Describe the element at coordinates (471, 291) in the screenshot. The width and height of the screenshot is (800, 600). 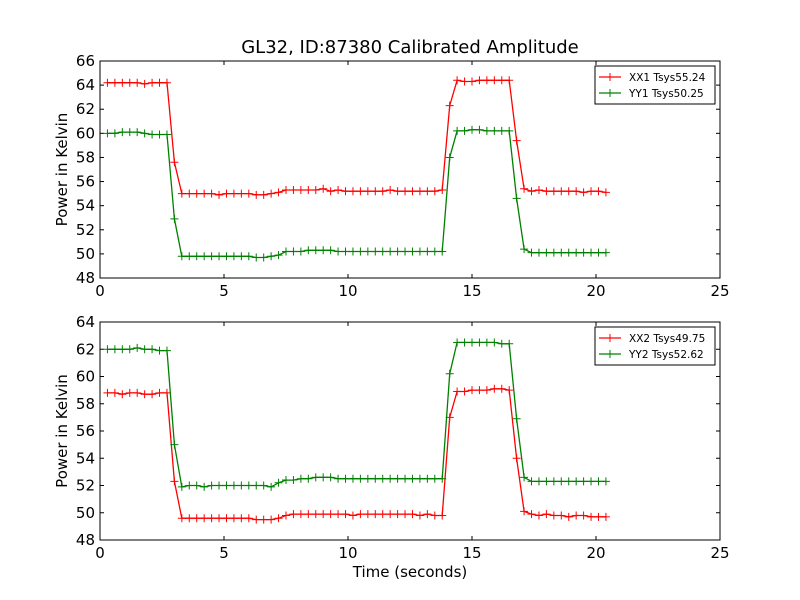
I see `x-tick-label: 15` at that location.